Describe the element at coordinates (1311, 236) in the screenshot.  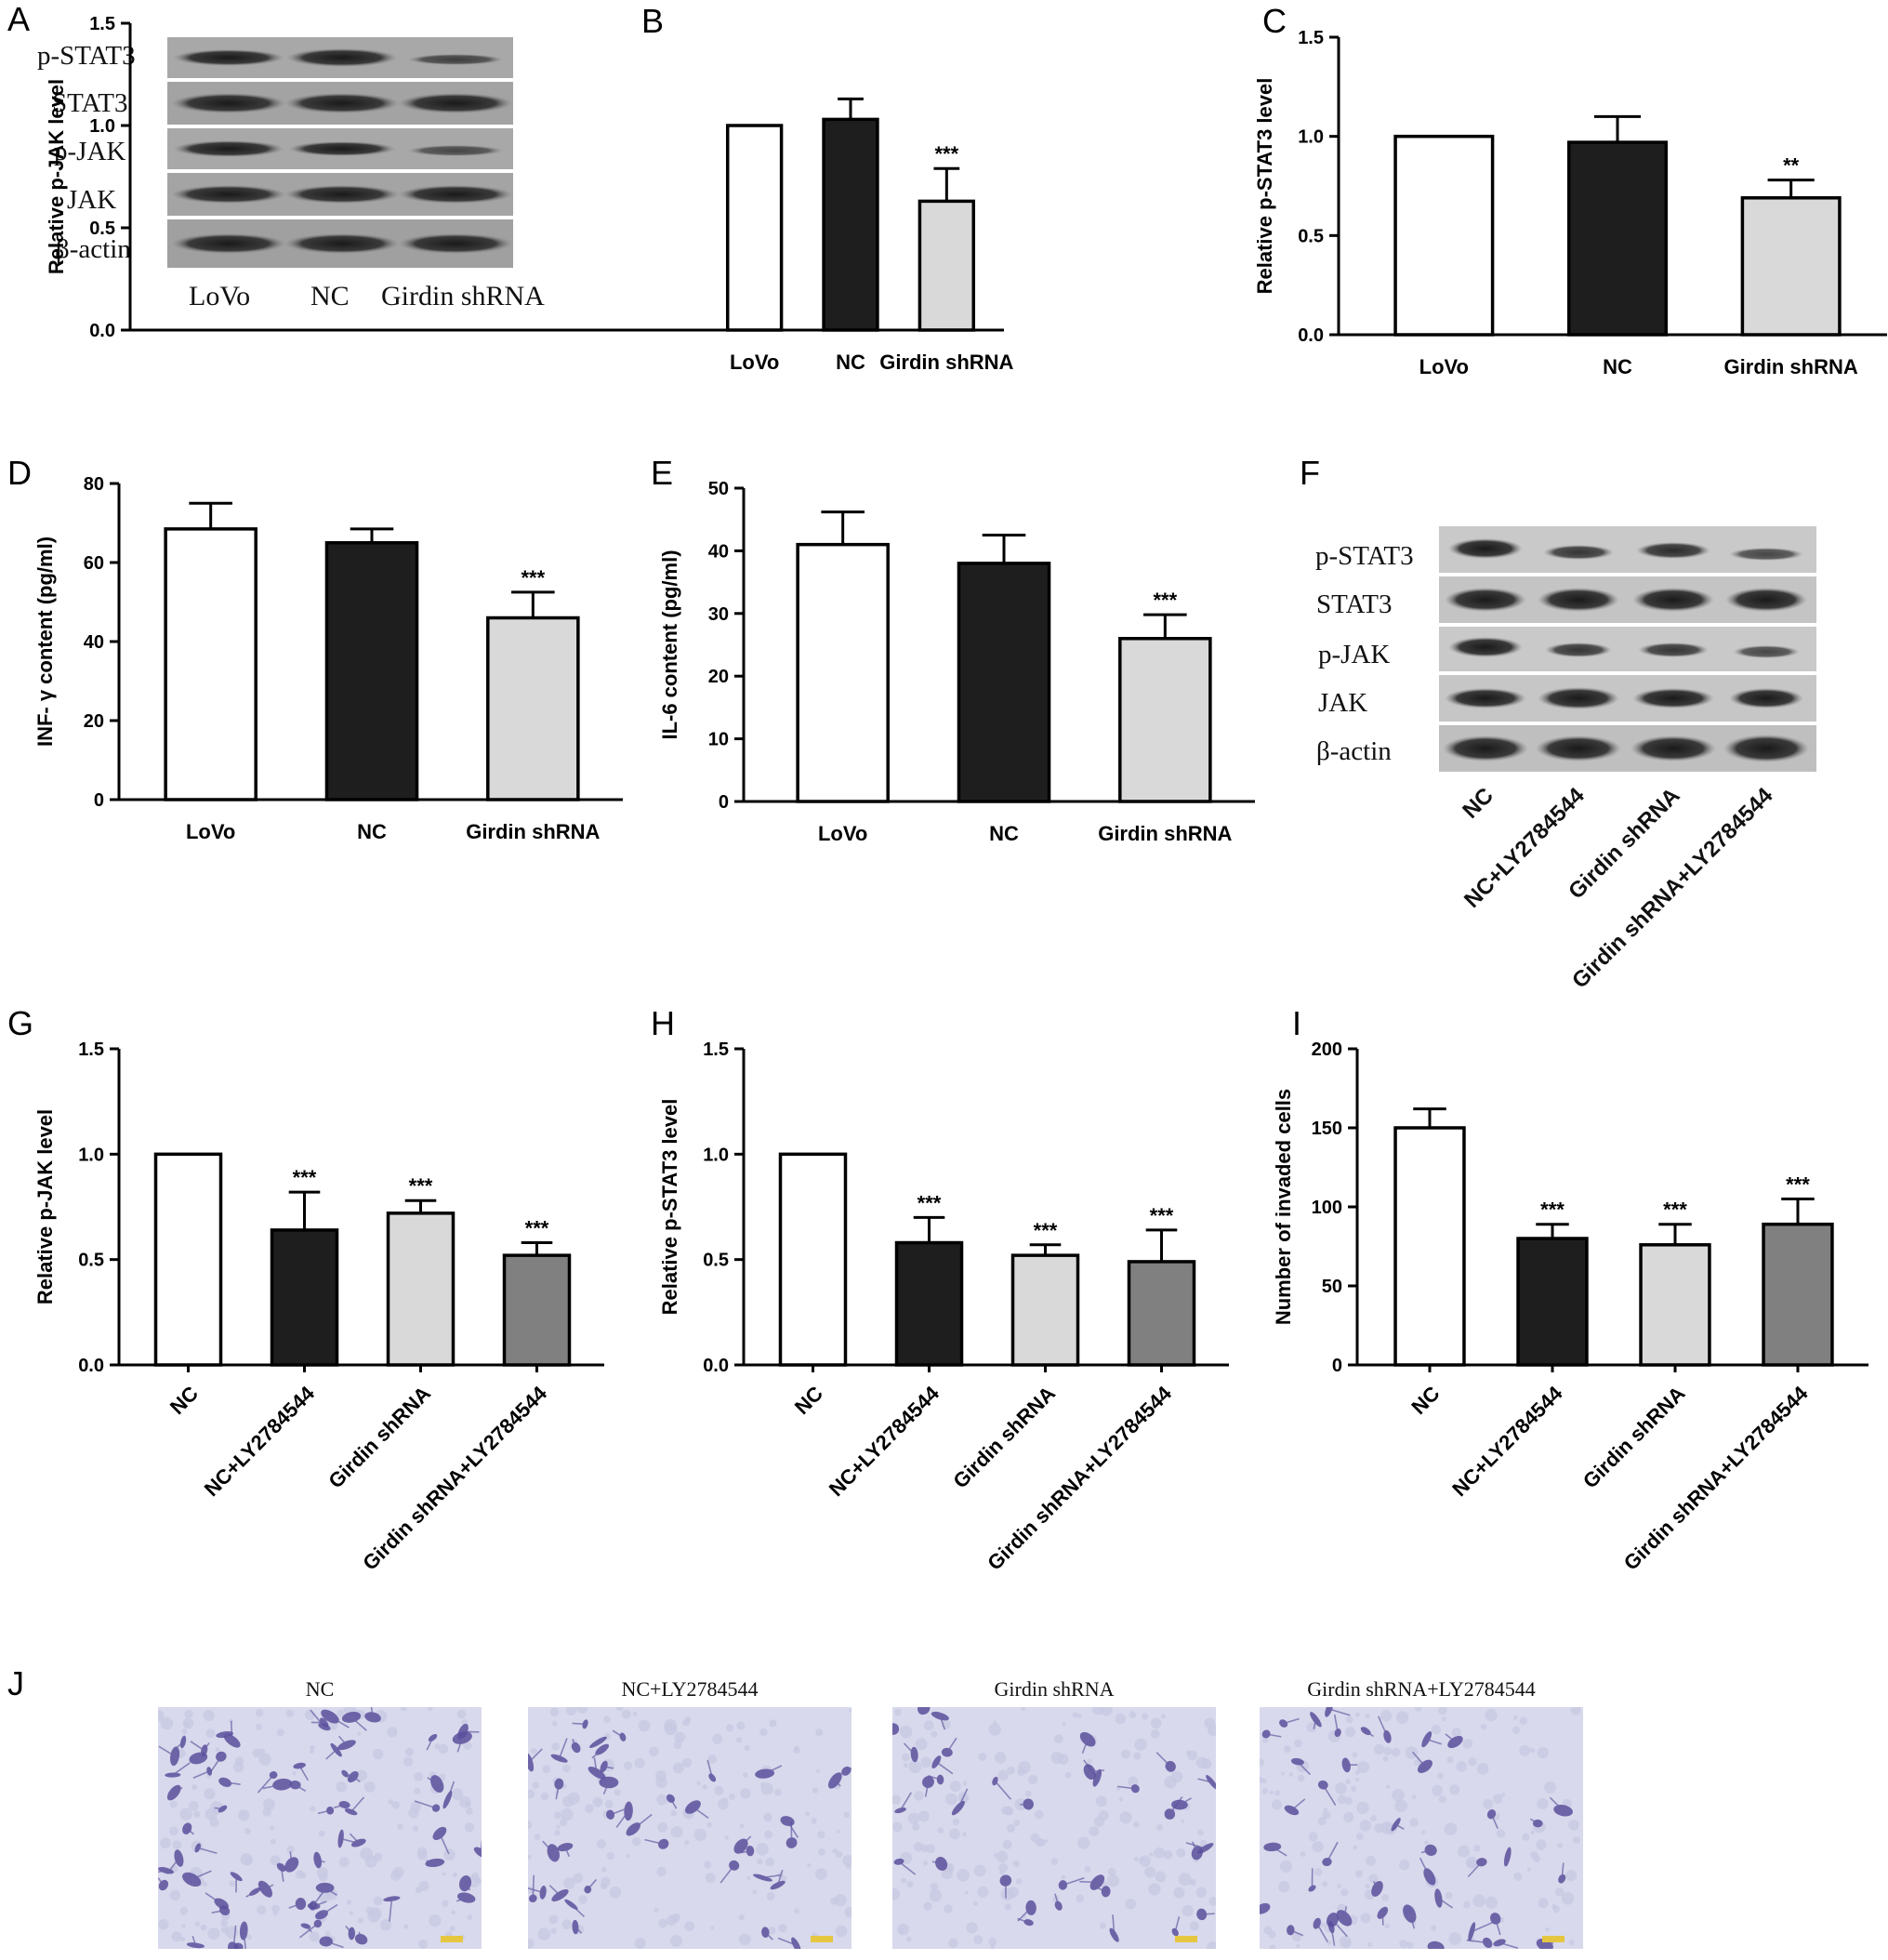
I see `y-tick-label: 0.5` at that location.